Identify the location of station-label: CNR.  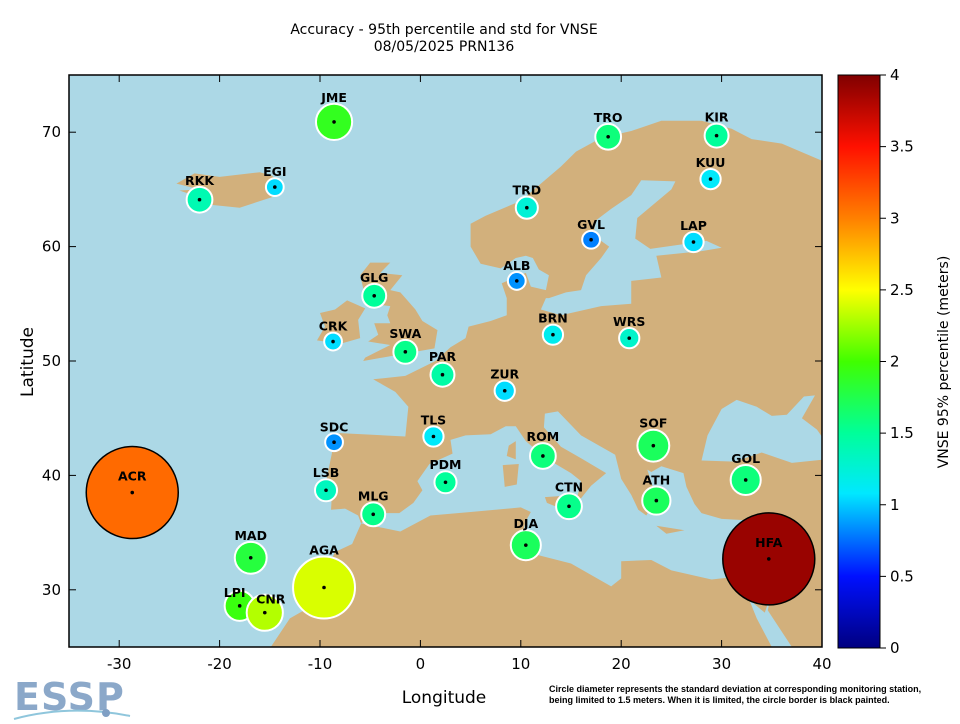
(271, 599).